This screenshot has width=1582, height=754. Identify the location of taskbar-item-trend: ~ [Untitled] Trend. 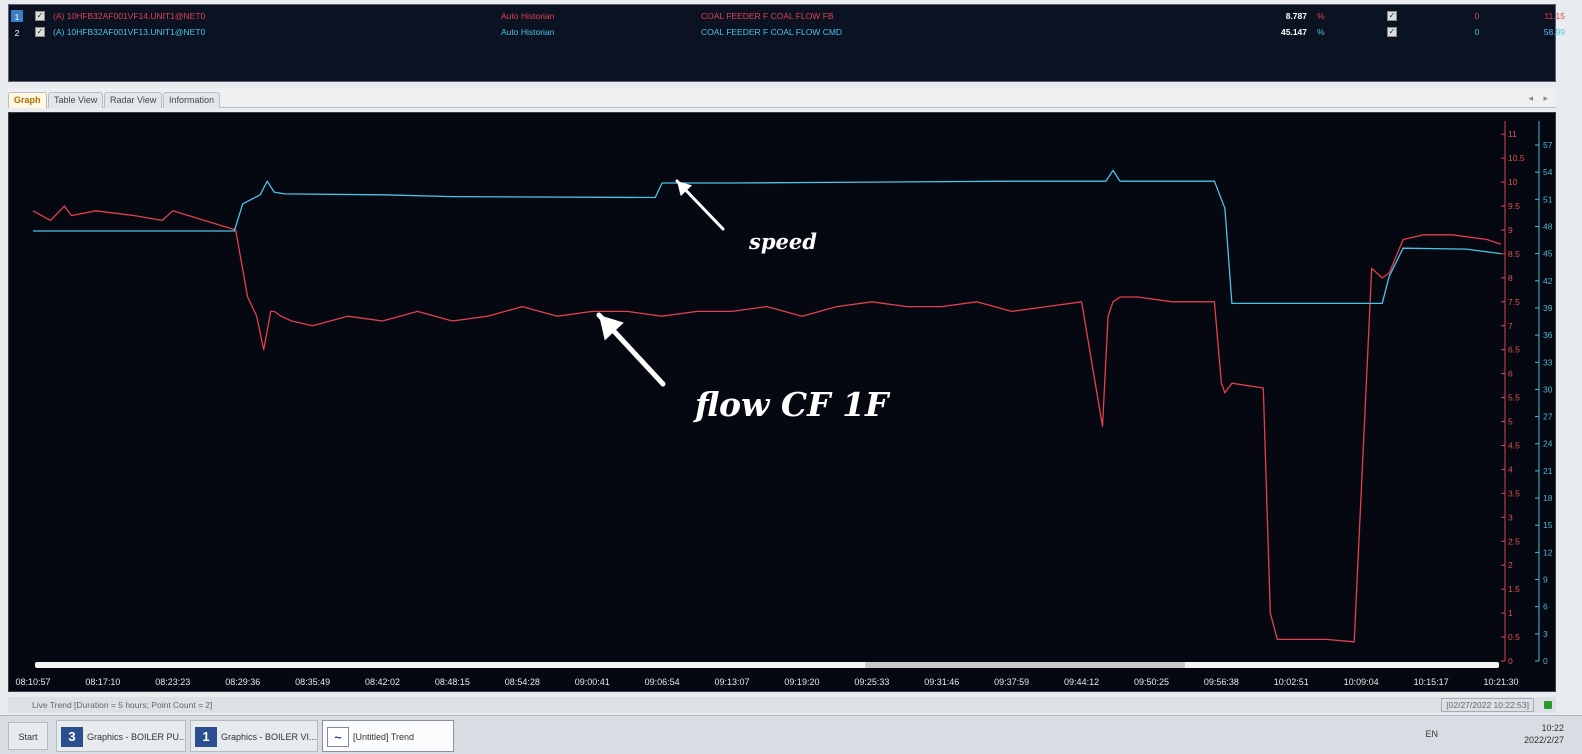
(388, 736).